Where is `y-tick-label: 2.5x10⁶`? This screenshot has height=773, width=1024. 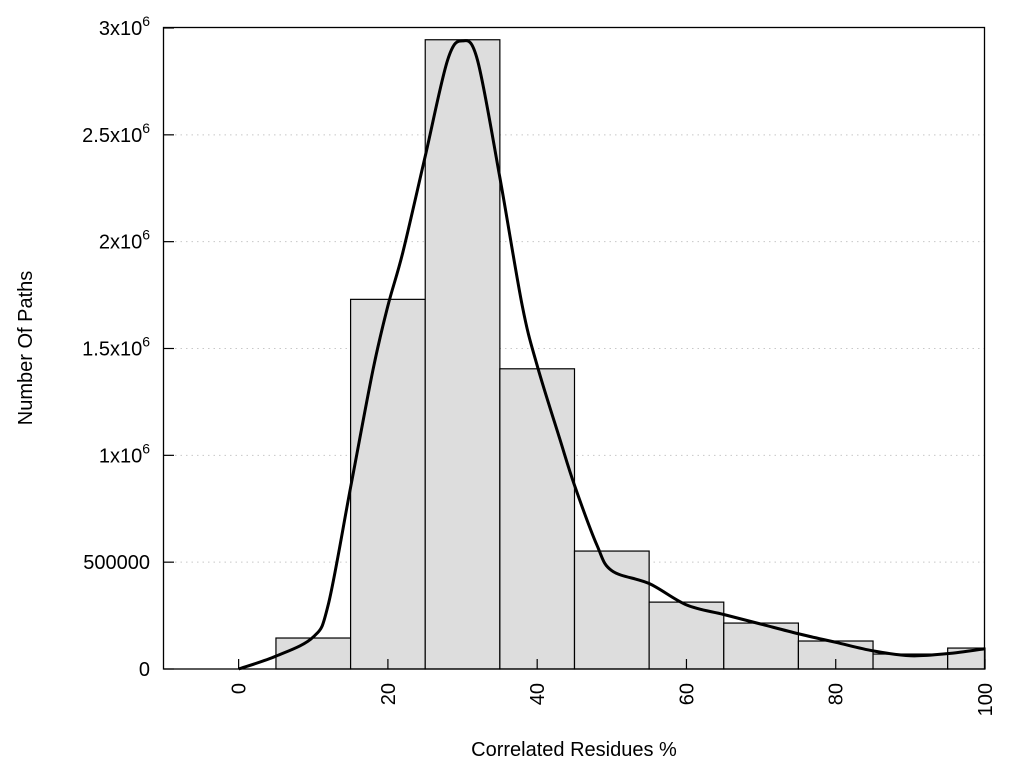
y-tick-label: 2.5x10⁶ is located at coordinates (116, 133).